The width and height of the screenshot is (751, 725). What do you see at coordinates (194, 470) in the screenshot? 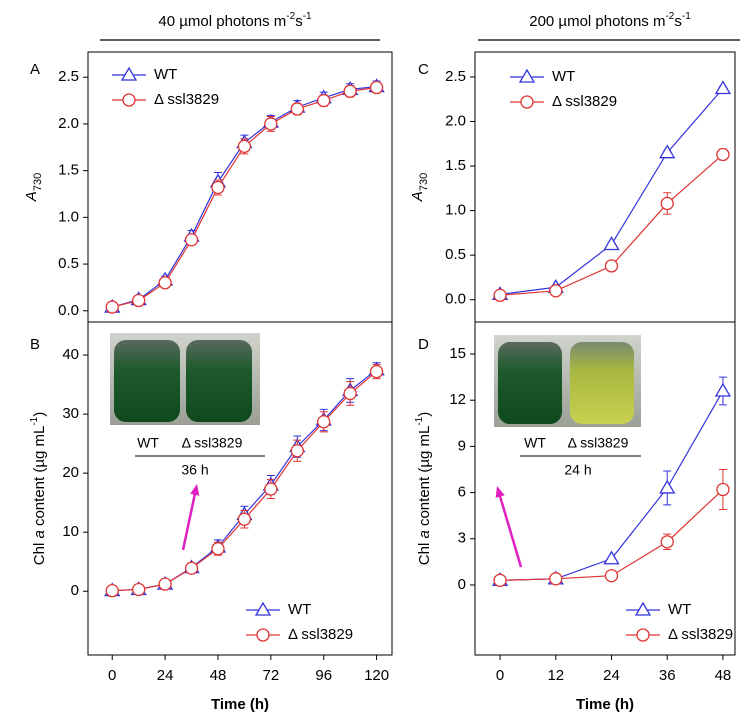
I see `inset-time: 36 h` at bounding box center [194, 470].